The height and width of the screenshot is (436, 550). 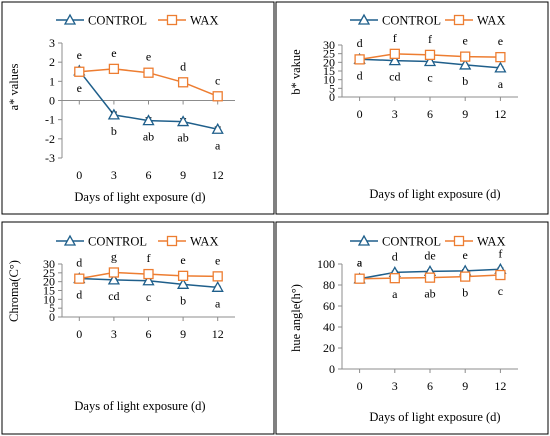 I want to click on y-tick-label: 1, so click(x=52, y=81).